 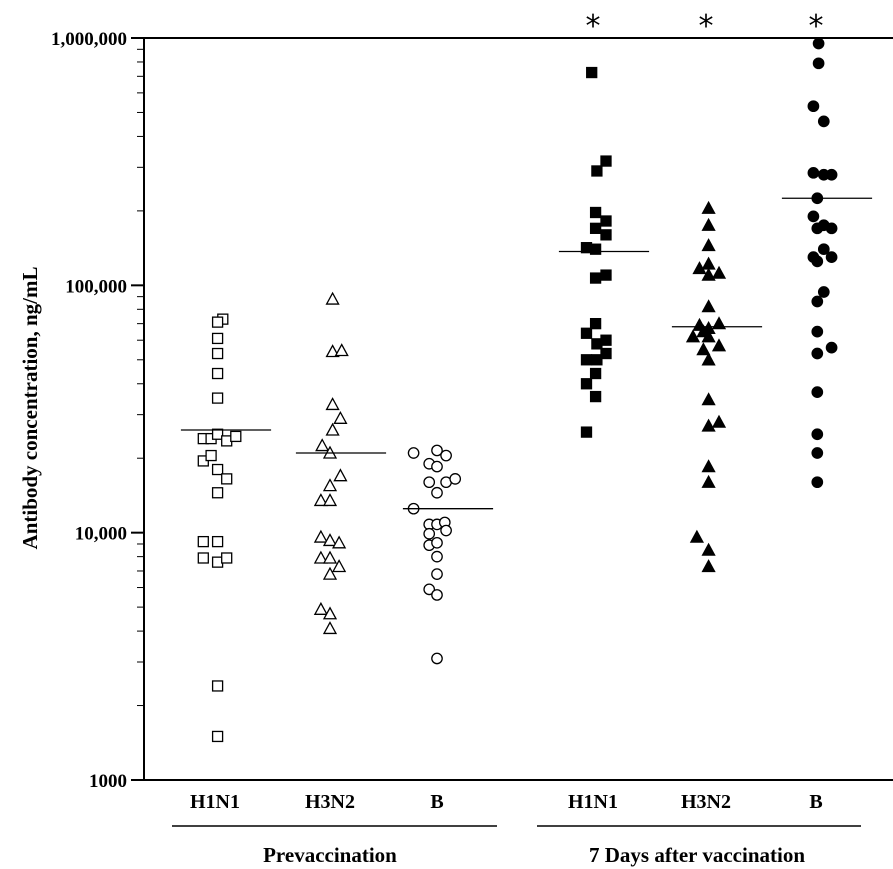 I want to click on y-tick-label: 1,000,000, so click(x=89, y=39).